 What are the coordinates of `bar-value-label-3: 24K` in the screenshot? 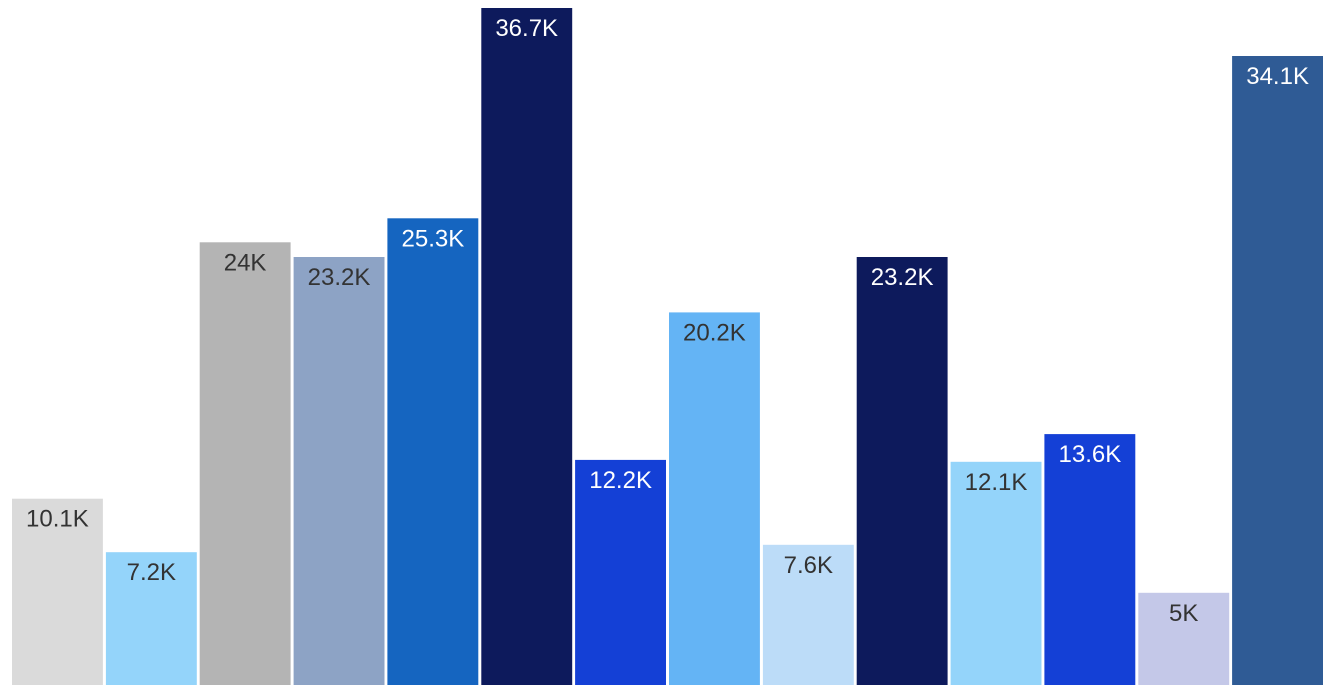 It's located at (245, 262).